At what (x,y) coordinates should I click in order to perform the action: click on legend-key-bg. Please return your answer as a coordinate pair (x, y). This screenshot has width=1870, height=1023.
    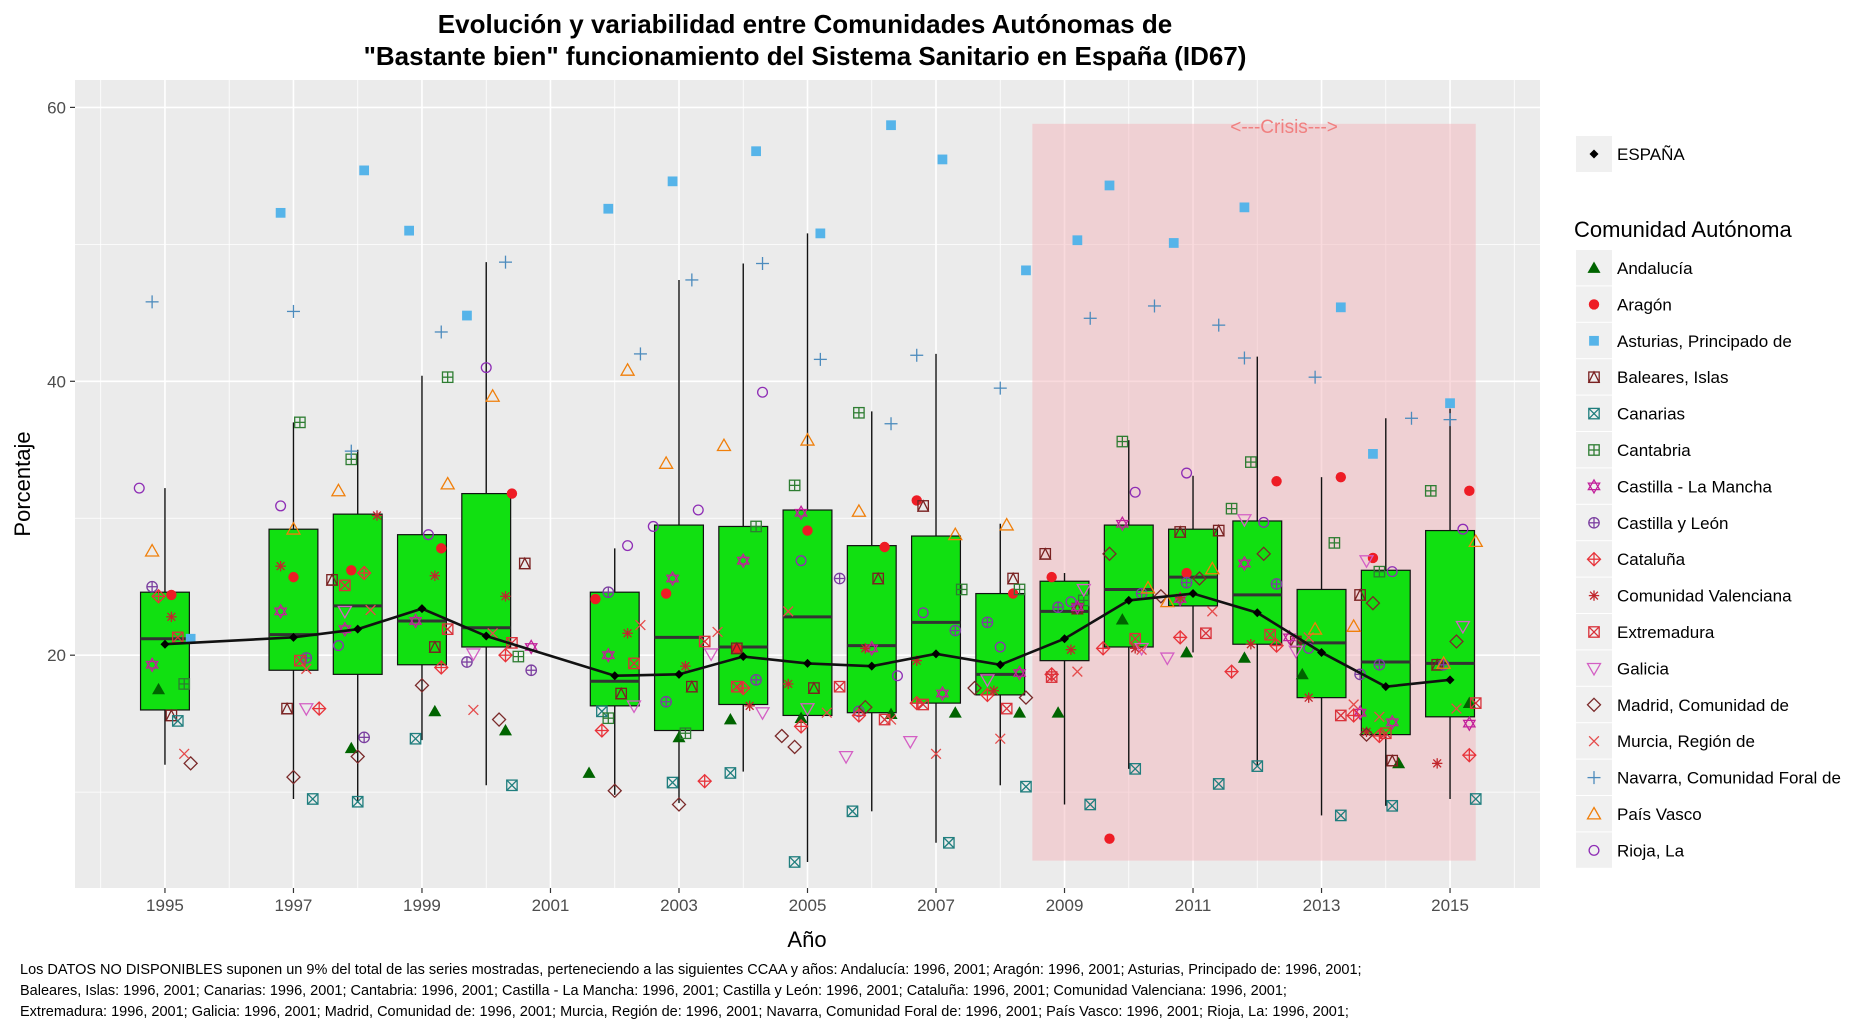
    Looking at the image, I should click on (1594, 377).